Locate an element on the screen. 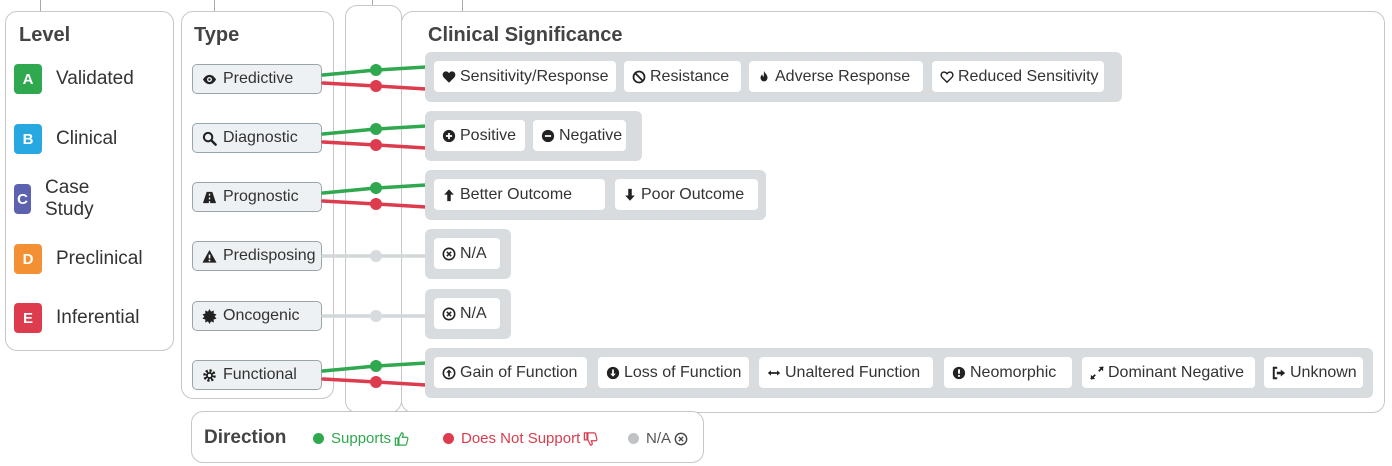 This screenshot has height=466, width=1392. legend-na: N/A is located at coordinates (658, 438).